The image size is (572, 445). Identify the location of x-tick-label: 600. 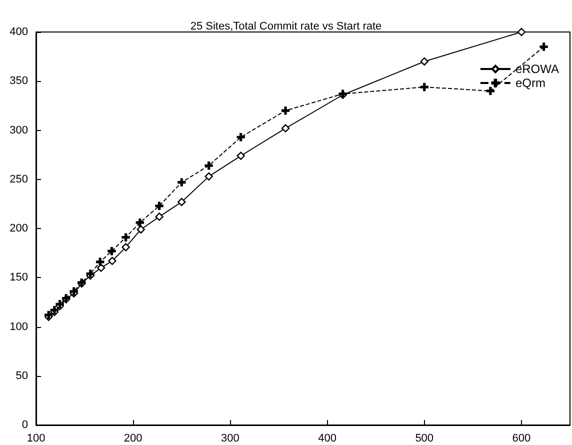
(521, 438).